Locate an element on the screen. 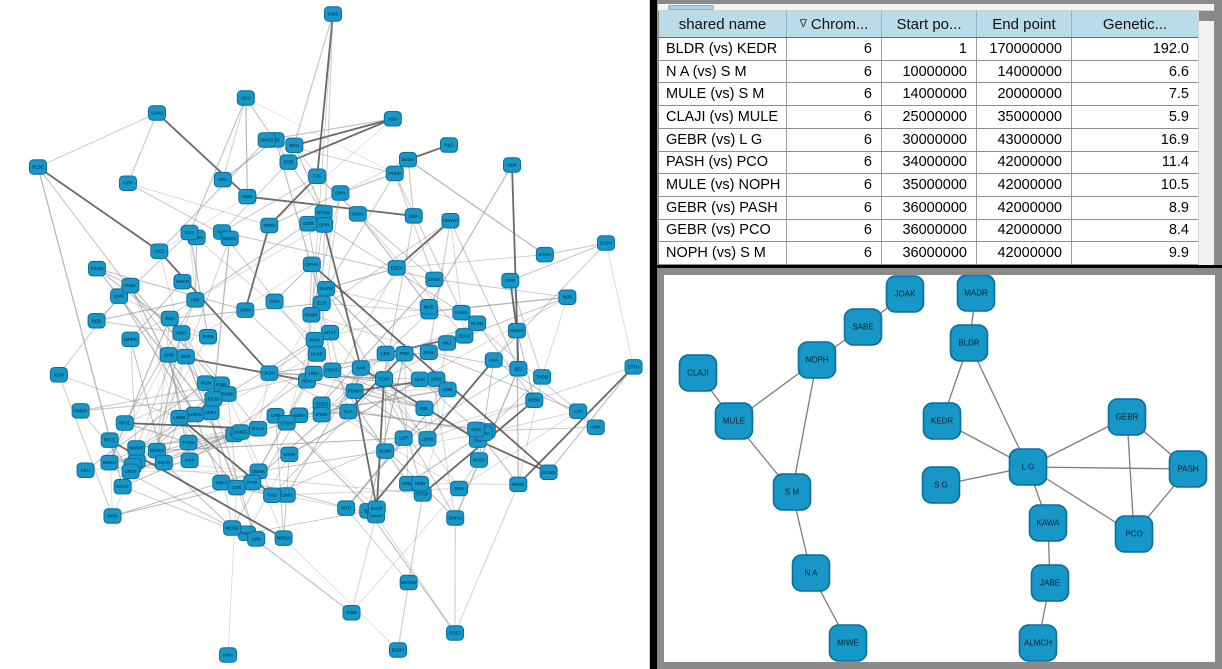 Image resolution: width=1222 pixels, height=669 pixels. cell-value: 6 is located at coordinates (834, 117).